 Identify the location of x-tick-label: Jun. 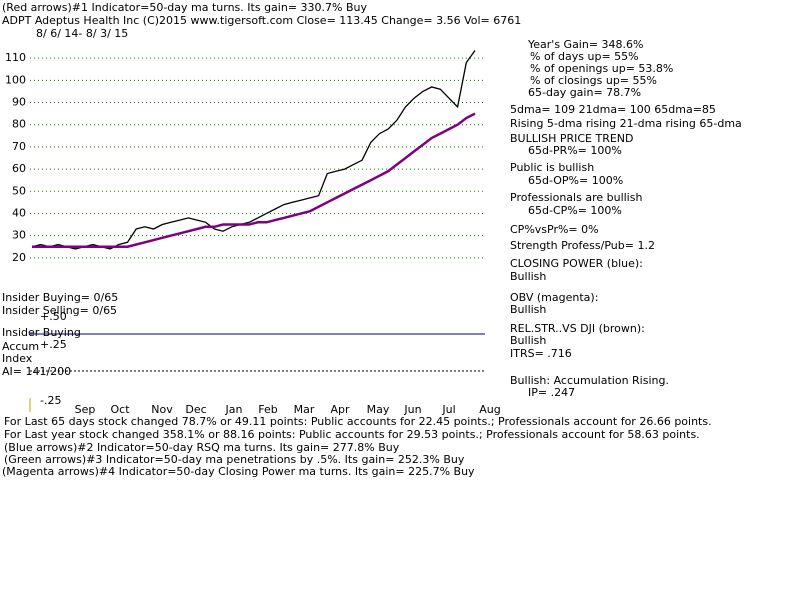
(412, 409).